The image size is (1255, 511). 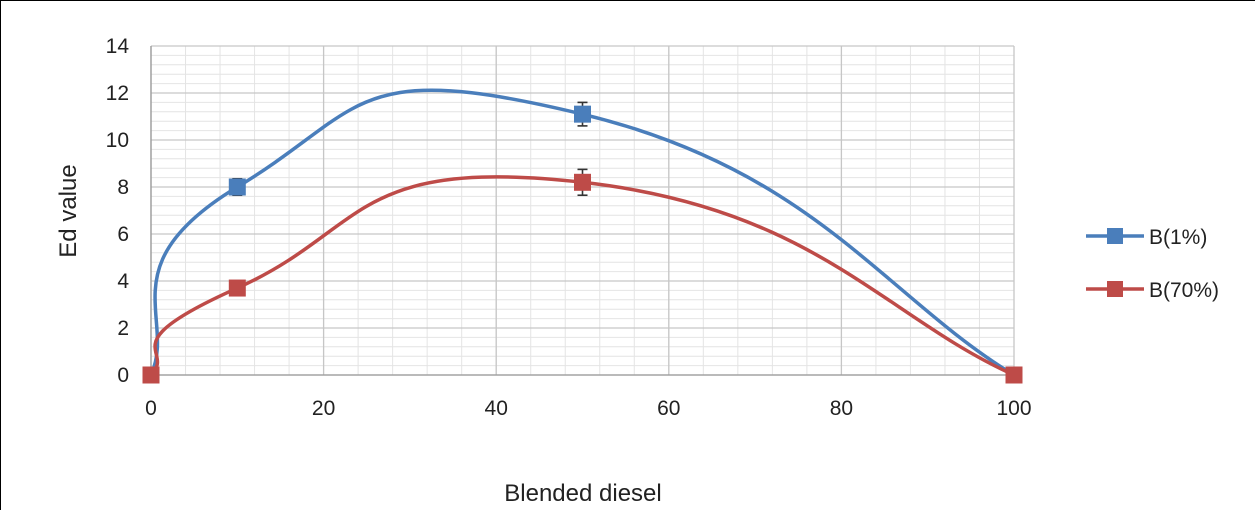 I want to click on y-tick-label: 12, so click(x=117, y=93).